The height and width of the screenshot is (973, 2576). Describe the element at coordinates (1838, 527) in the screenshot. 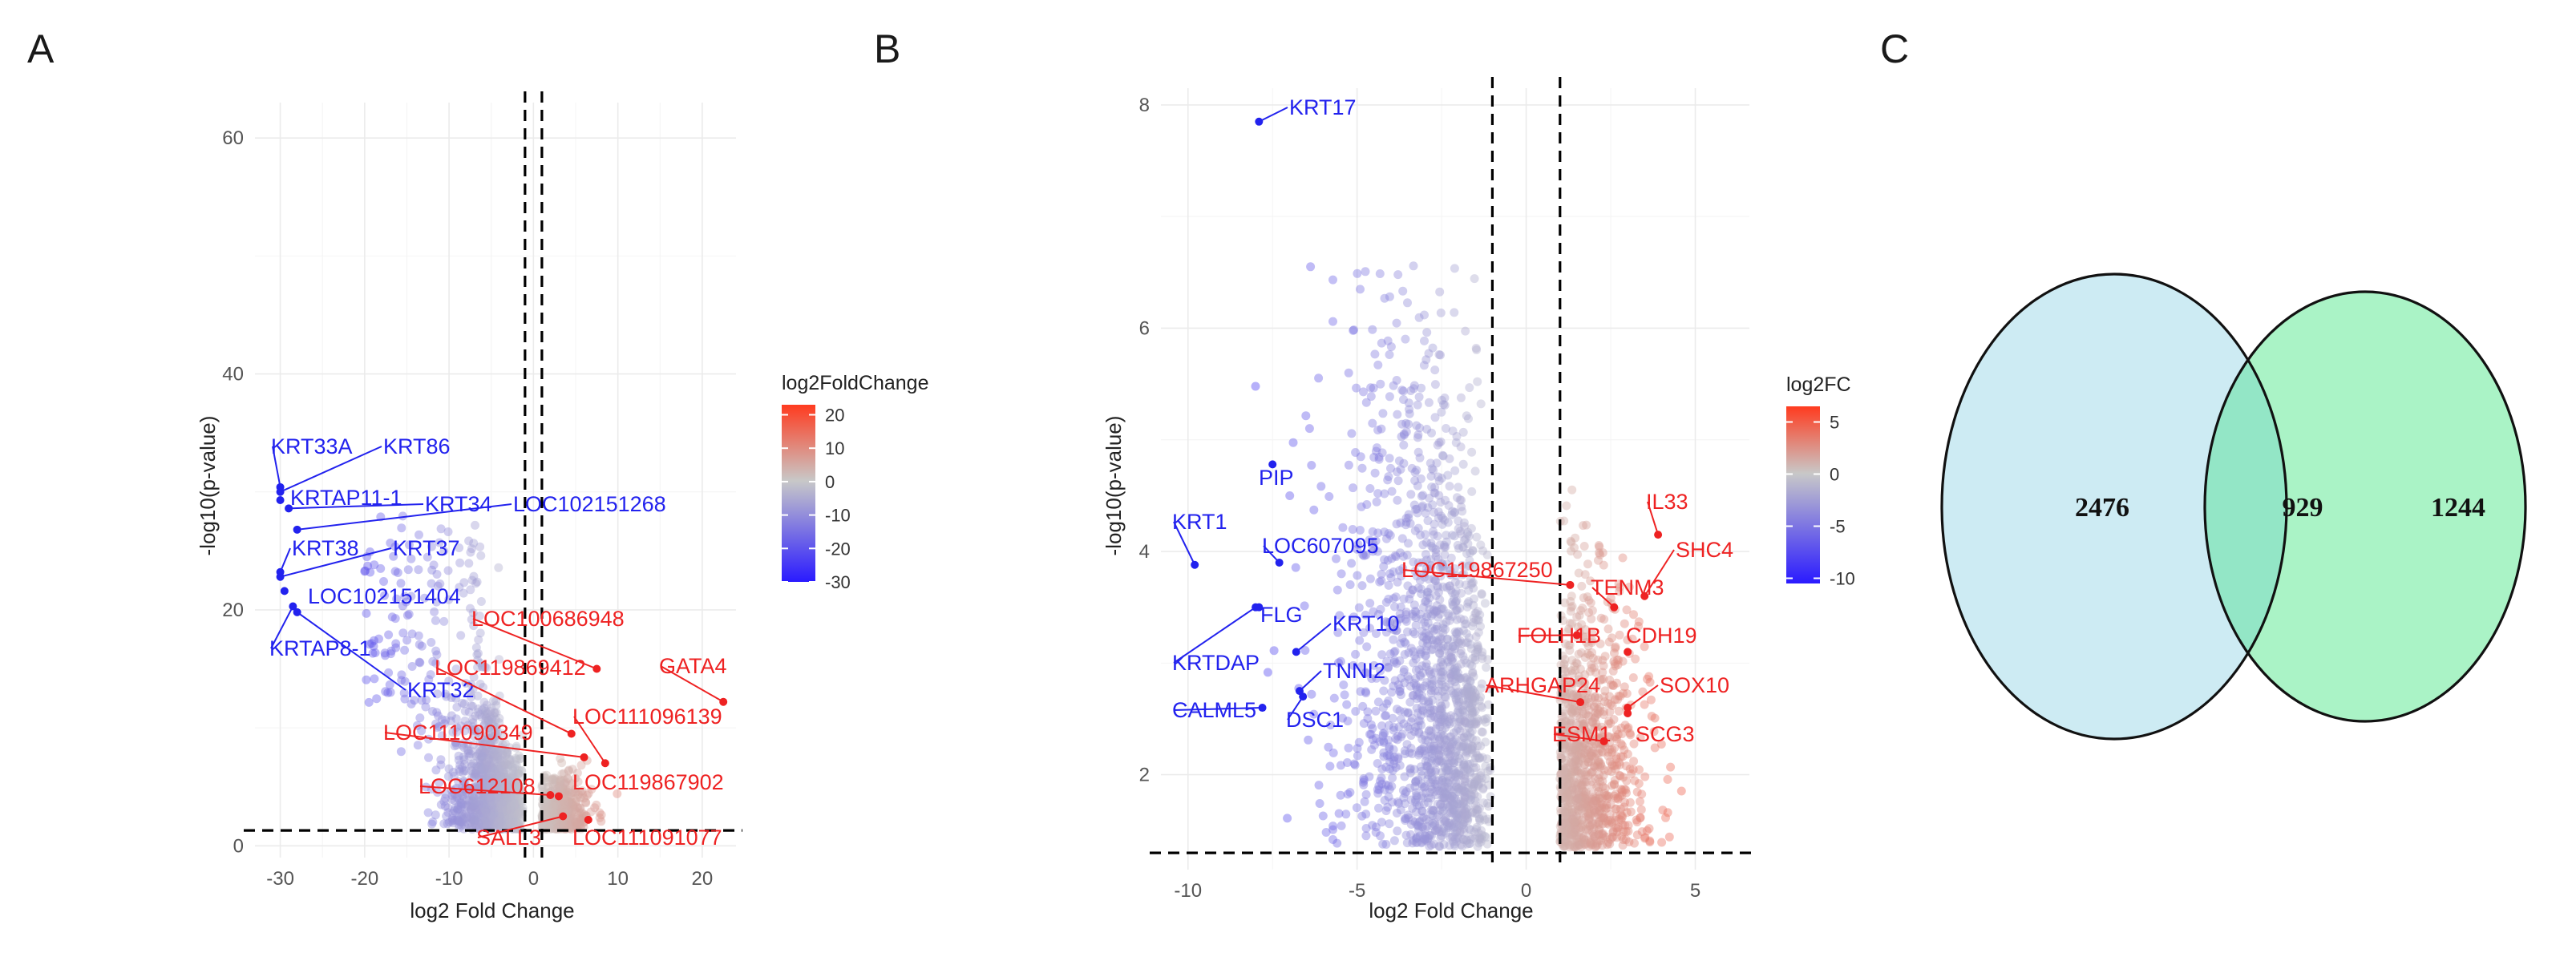

I see `legend-tick-label: -5` at that location.